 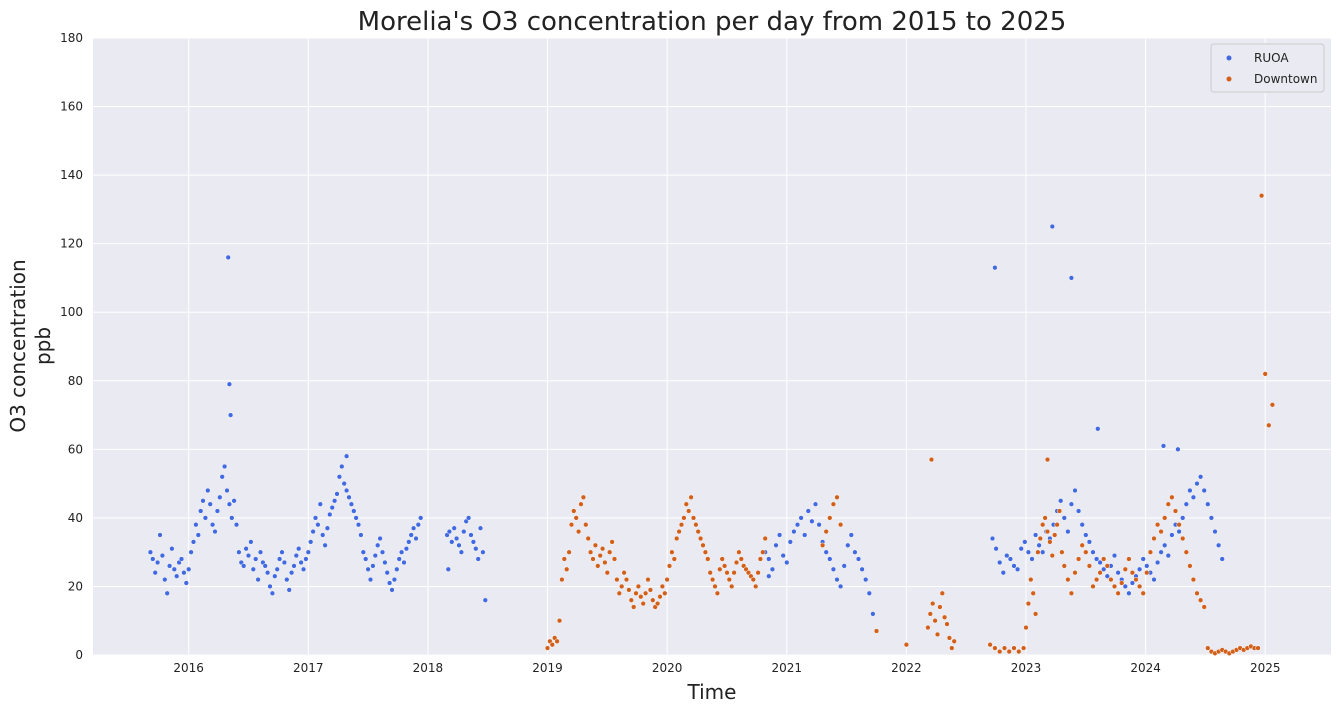 What do you see at coordinates (75, 381) in the screenshot?
I see `y-tick-label: 80` at bounding box center [75, 381].